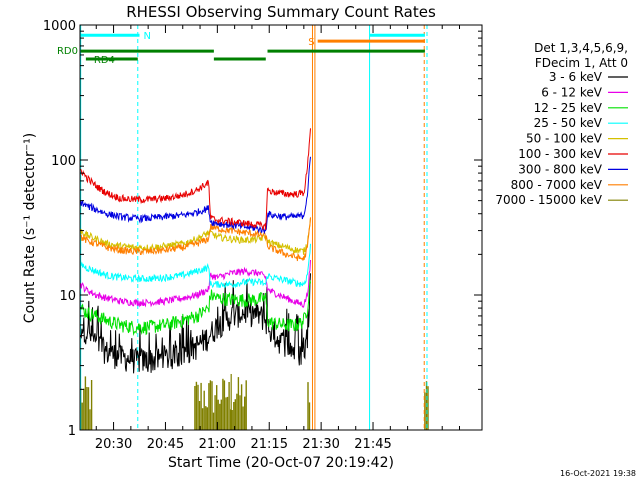 The width and height of the screenshot is (640, 480). I want to click on series-line-800-7000keV, so click(195, 239).